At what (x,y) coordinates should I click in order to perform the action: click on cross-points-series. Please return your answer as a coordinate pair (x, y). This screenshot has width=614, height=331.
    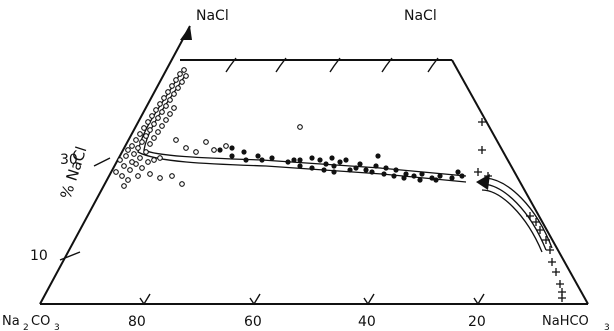
    Looking at the image, I should click on (520, 210).